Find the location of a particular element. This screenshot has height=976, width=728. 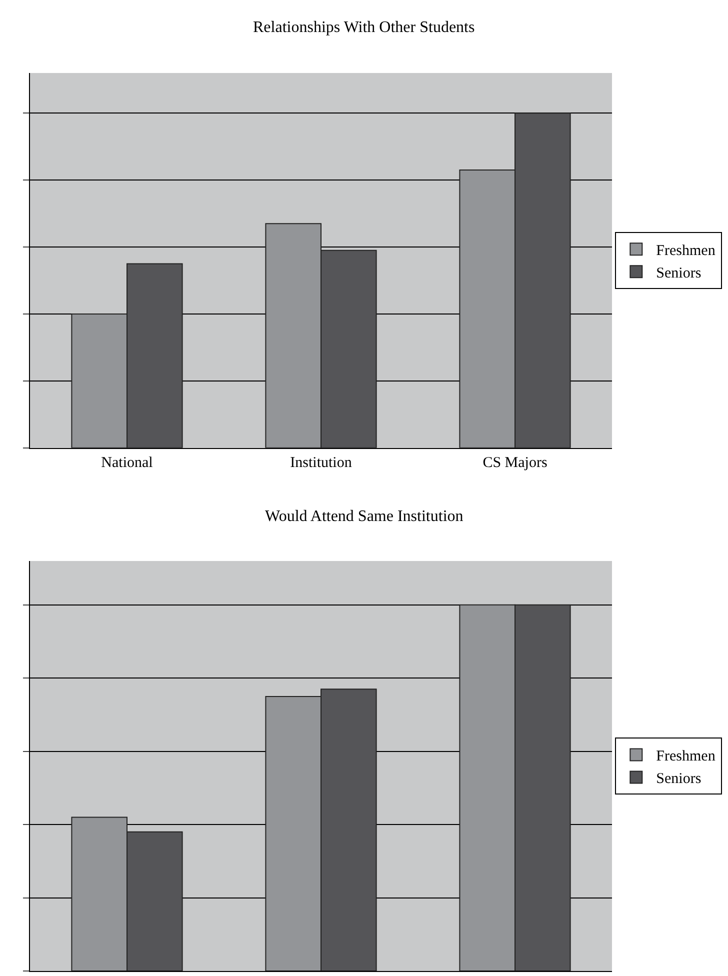

chart-title: Relationships With Other Students is located at coordinates (364, 27).